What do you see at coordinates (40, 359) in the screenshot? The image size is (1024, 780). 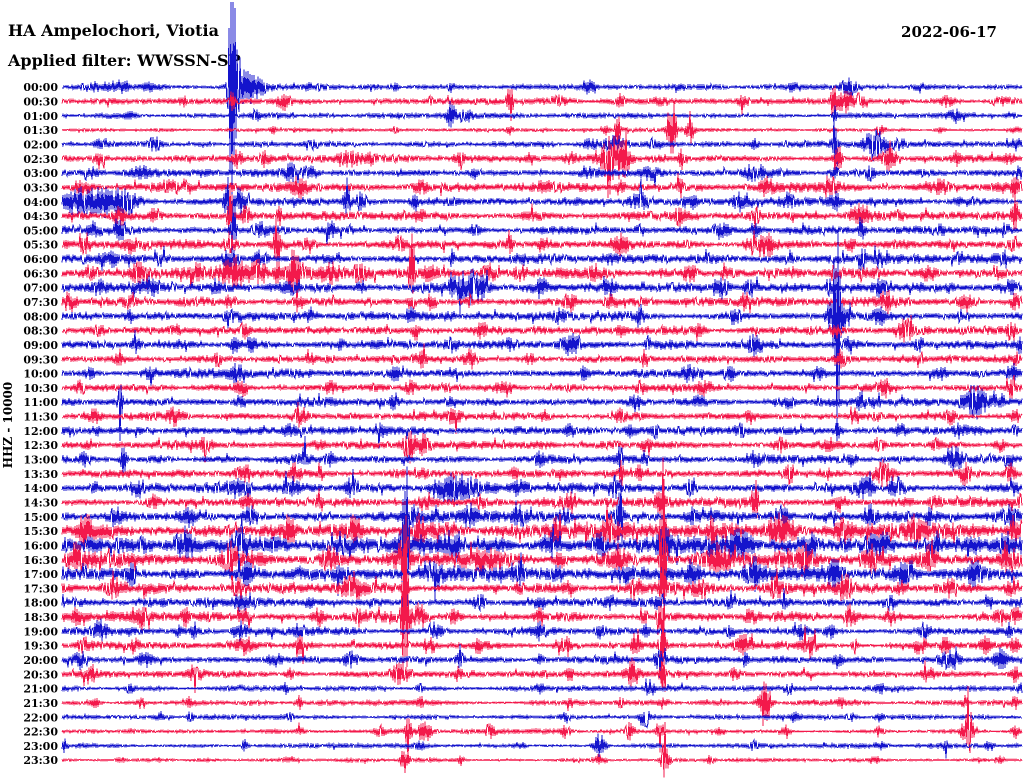 I see `time-label-09-30: 09:30` at bounding box center [40, 359].